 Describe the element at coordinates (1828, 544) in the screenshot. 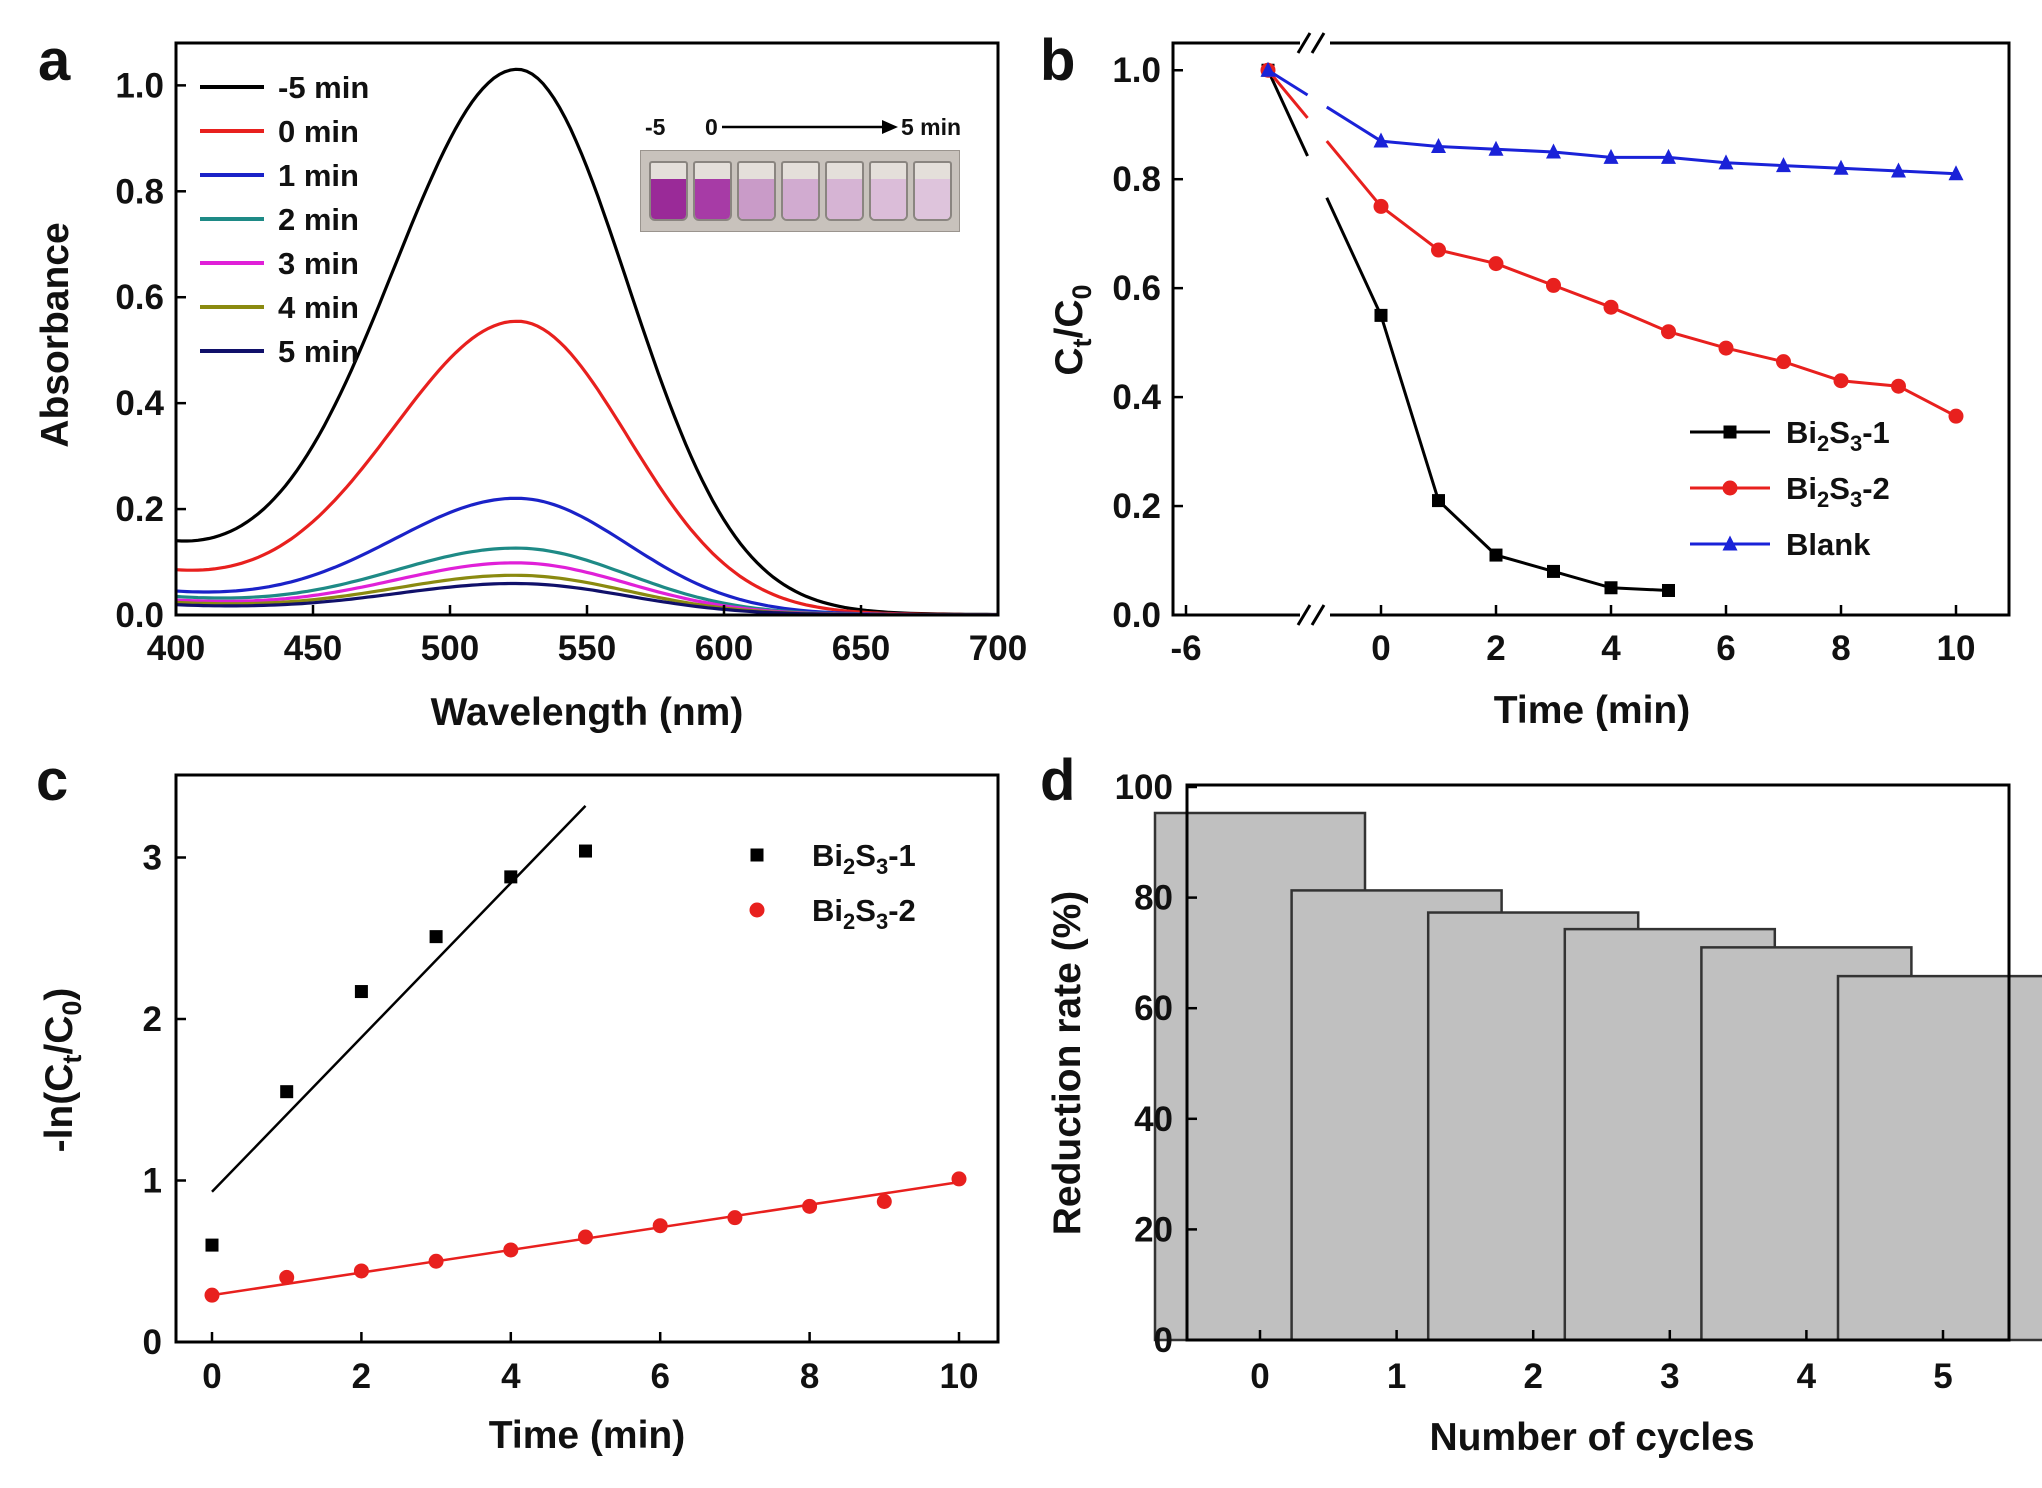

I see `legend-label-blank: Blank` at that location.